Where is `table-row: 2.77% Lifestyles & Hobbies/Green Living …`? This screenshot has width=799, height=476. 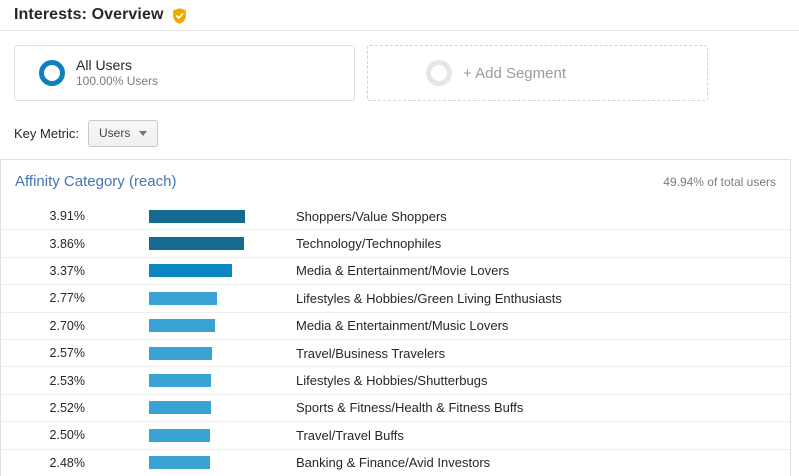
table-row: 2.77% Lifestyles & Hobbies/Green Living … is located at coordinates (395, 299).